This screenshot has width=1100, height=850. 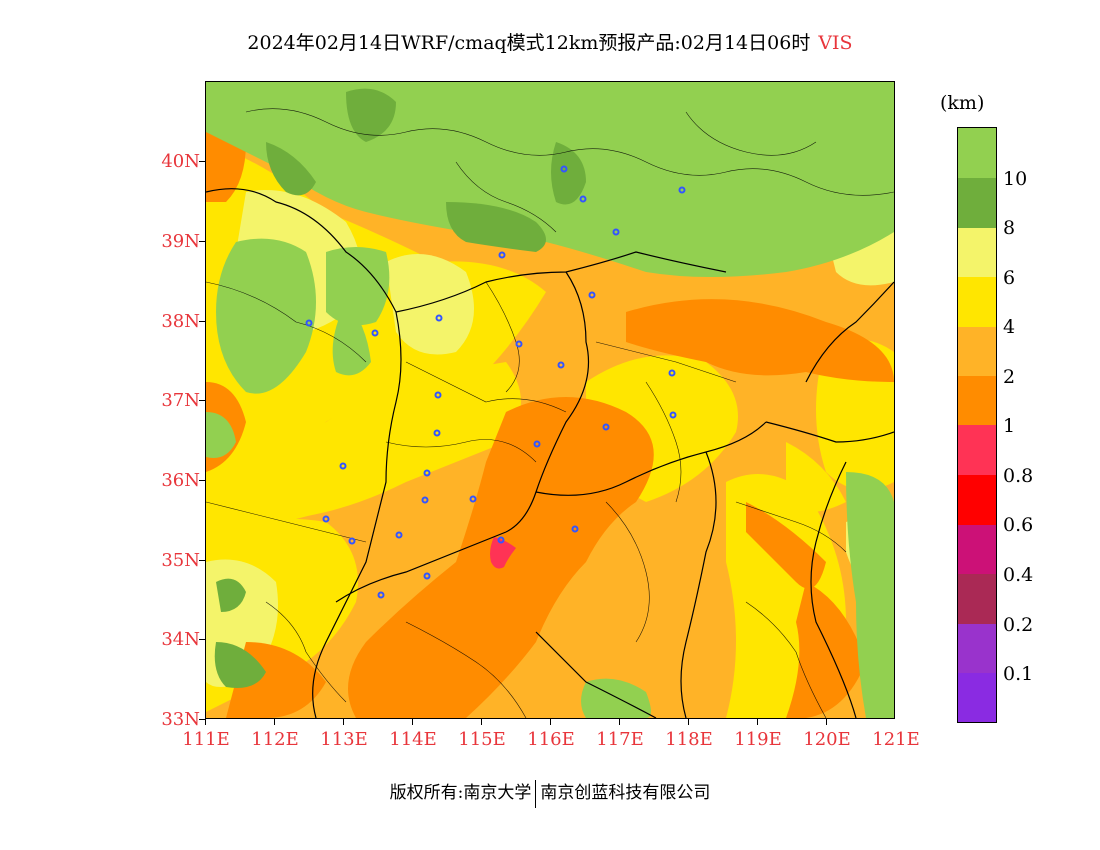 I want to click on lon-label: 118E, so click(x=689, y=739).